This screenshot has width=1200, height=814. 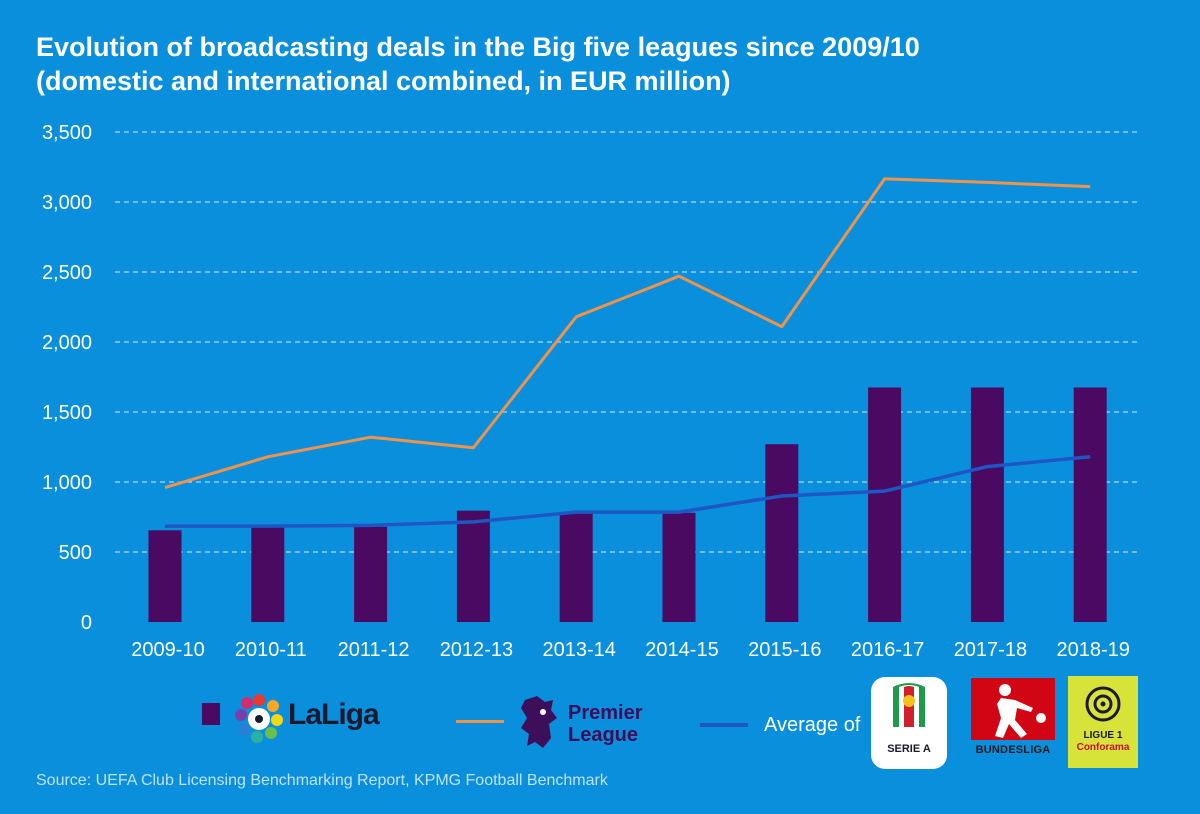 What do you see at coordinates (476, 650) in the screenshot?
I see `x-tick-label: 2012-13` at bounding box center [476, 650].